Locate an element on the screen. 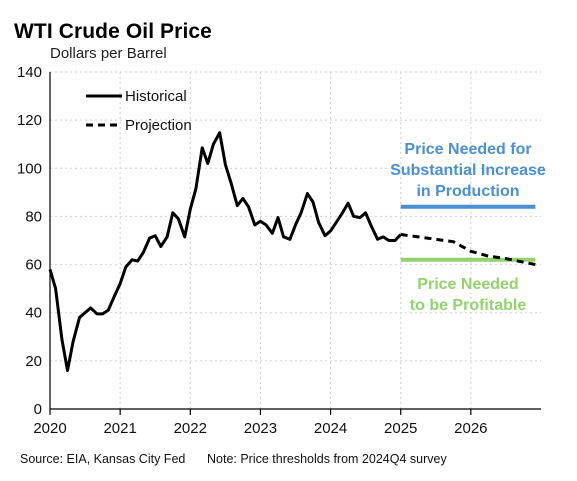 The image size is (577, 481). y-tick-label: 140 is located at coordinates (29, 72).